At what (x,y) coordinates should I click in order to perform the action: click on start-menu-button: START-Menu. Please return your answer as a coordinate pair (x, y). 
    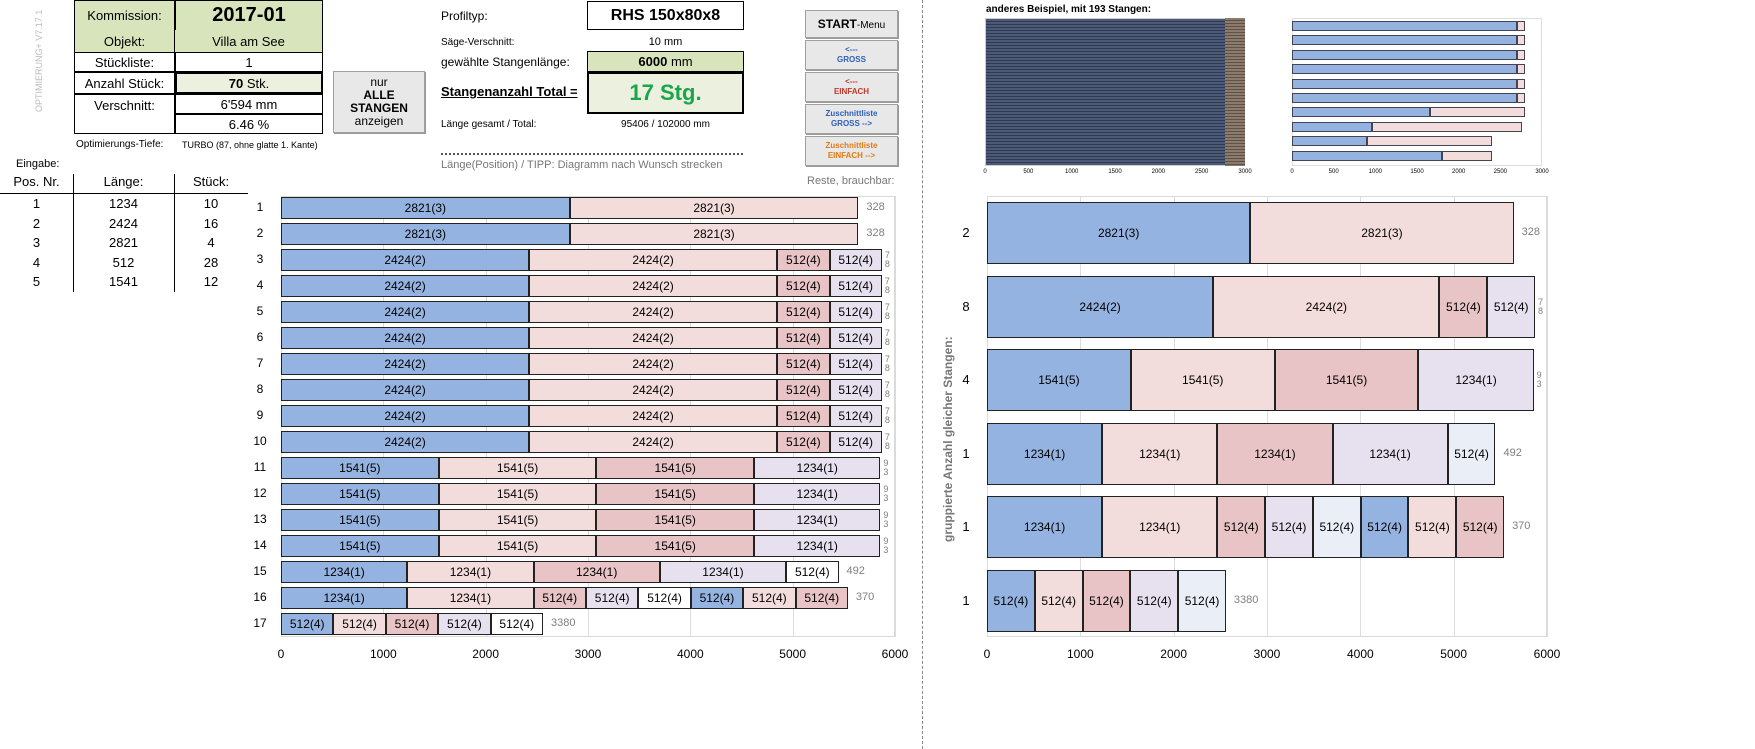
    Looking at the image, I should click on (851, 24).